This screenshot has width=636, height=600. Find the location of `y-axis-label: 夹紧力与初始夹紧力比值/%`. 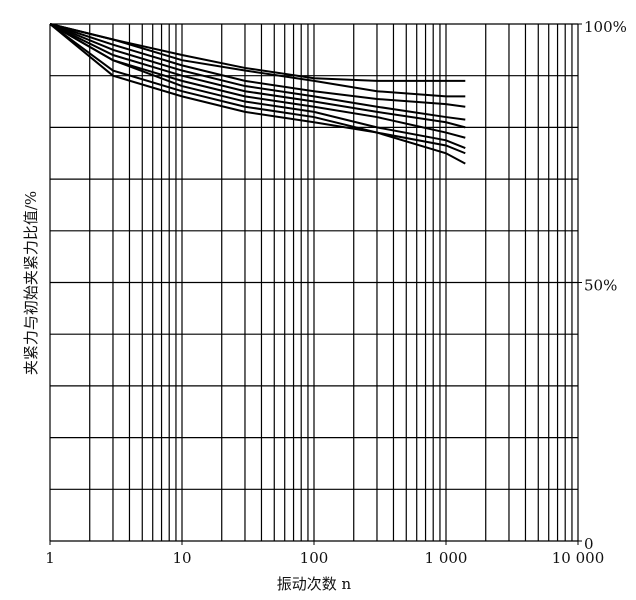

y-axis-label: 夹紧力与初始夹紧力比值/% is located at coordinates (31, 283).